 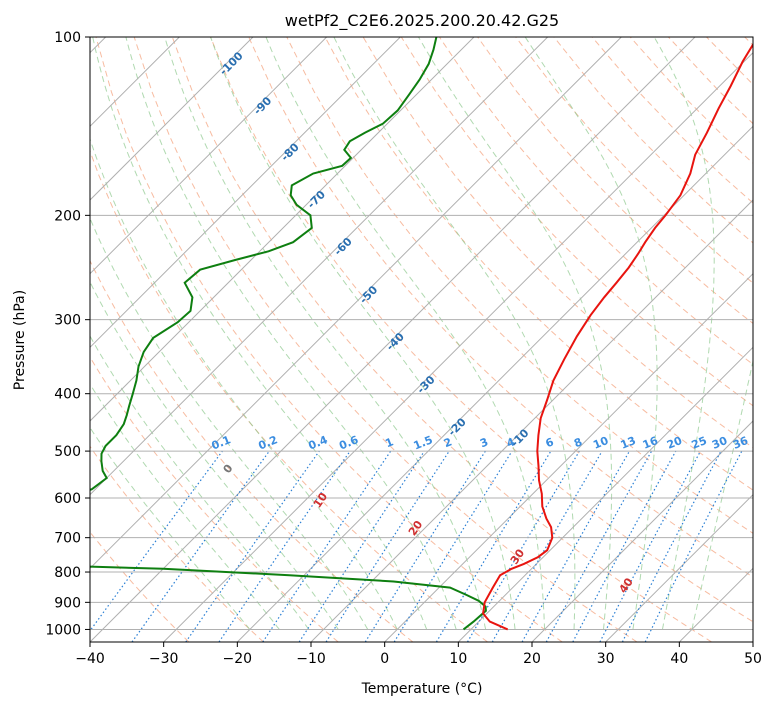 What do you see at coordinates (67, 38) in the screenshot?
I see `y-tick-label: 100` at bounding box center [67, 38].